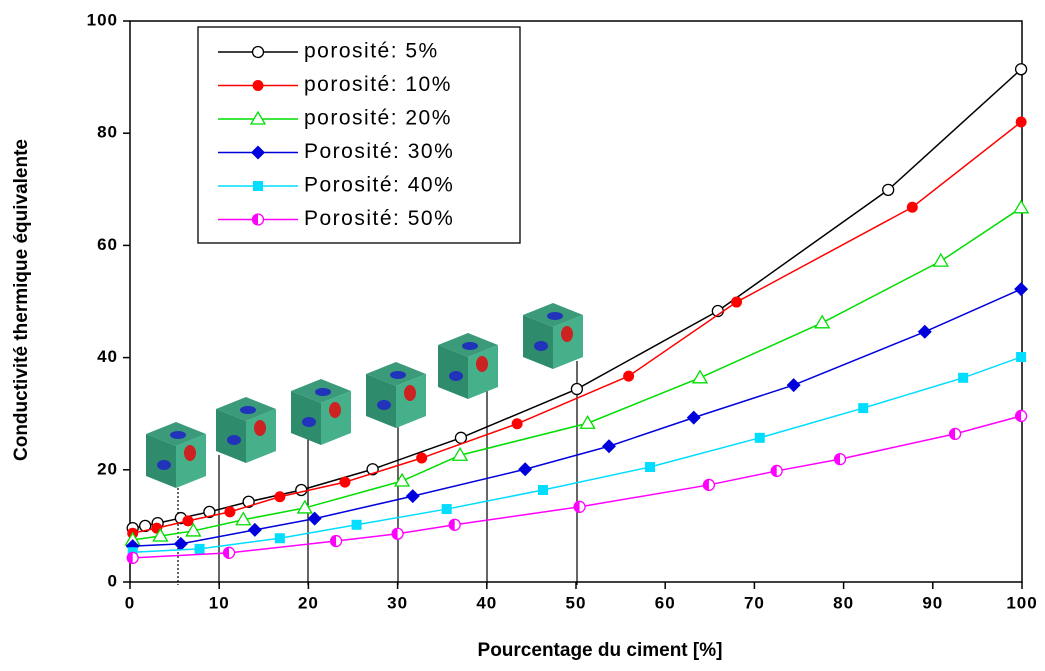  I want to click on x-tick-label: 70, so click(754, 602).